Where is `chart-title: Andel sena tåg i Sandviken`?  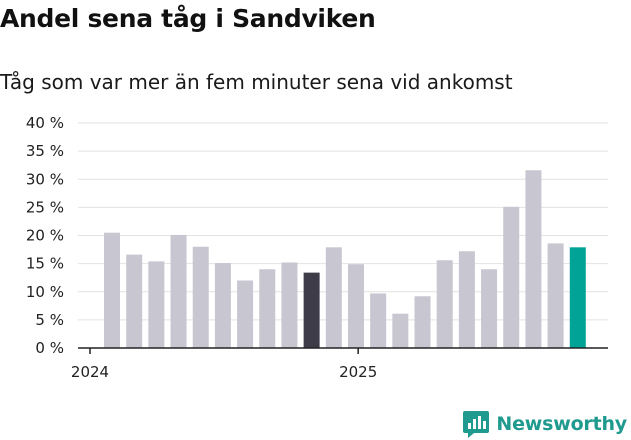 chart-title: Andel sena tåg i Sandviken is located at coordinates (188, 18).